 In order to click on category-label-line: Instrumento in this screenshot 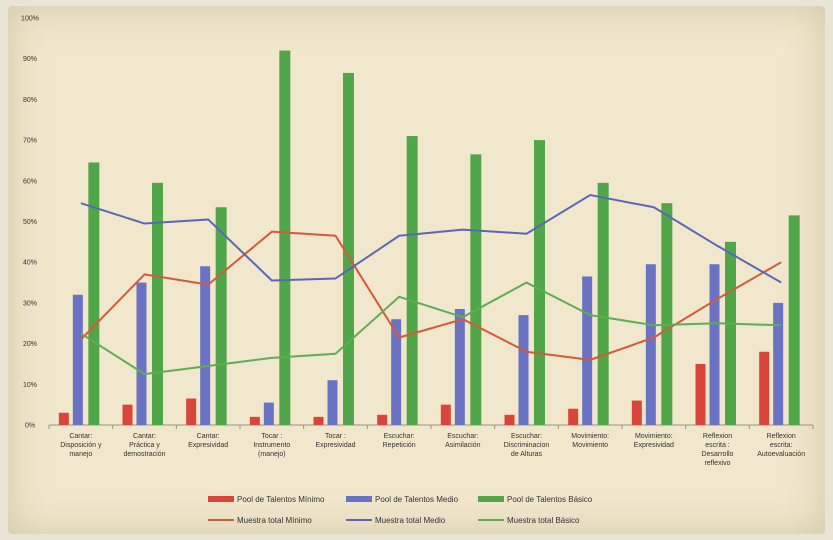, I will do `click(271, 445)`.